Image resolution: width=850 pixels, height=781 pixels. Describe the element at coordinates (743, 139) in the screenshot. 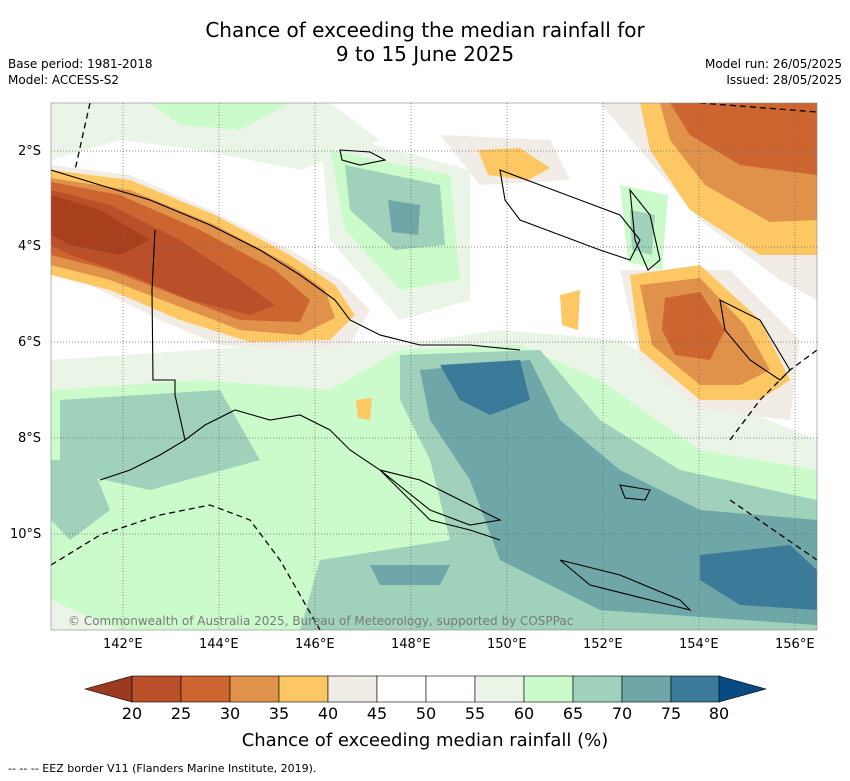

I see `zone-25-ne` at that location.